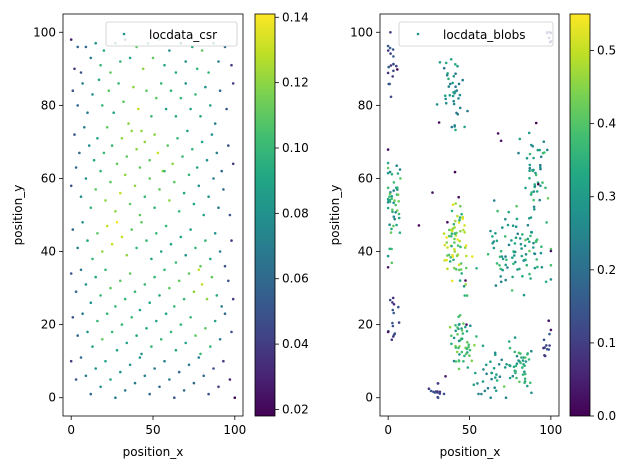  Describe the element at coordinates (183, 35) in the screenshot. I see `legend-label-left: locdata_csr` at that location.